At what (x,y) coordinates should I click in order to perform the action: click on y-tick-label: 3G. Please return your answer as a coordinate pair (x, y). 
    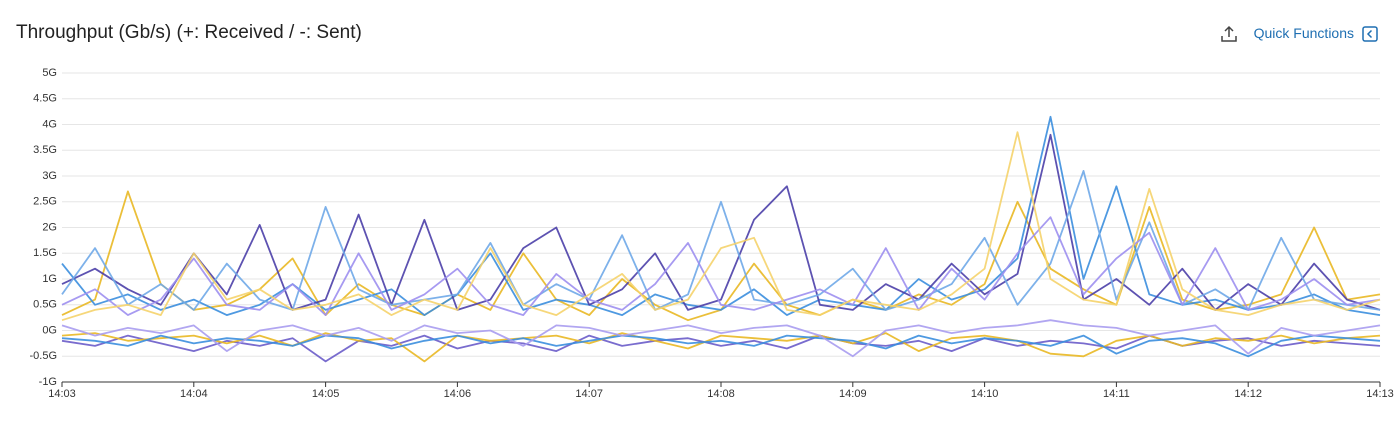
    Looking at the image, I should click on (49, 176).